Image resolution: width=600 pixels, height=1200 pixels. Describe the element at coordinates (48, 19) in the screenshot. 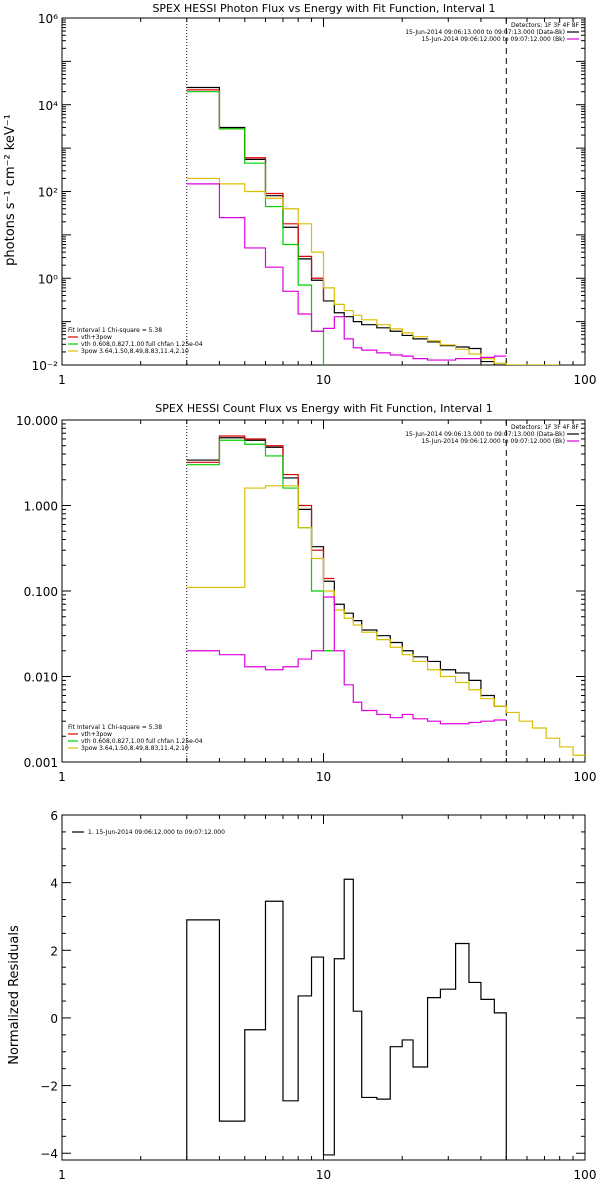

I see `y-tick-label: 10⁶` at that location.